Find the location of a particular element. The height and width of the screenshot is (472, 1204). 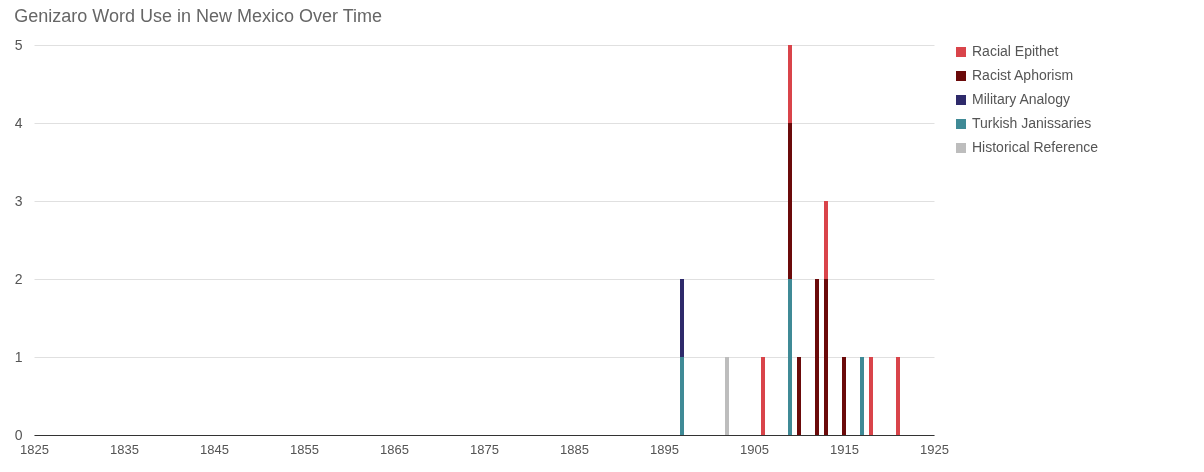

x-tick-label: 1905 is located at coordinates (754, 449).